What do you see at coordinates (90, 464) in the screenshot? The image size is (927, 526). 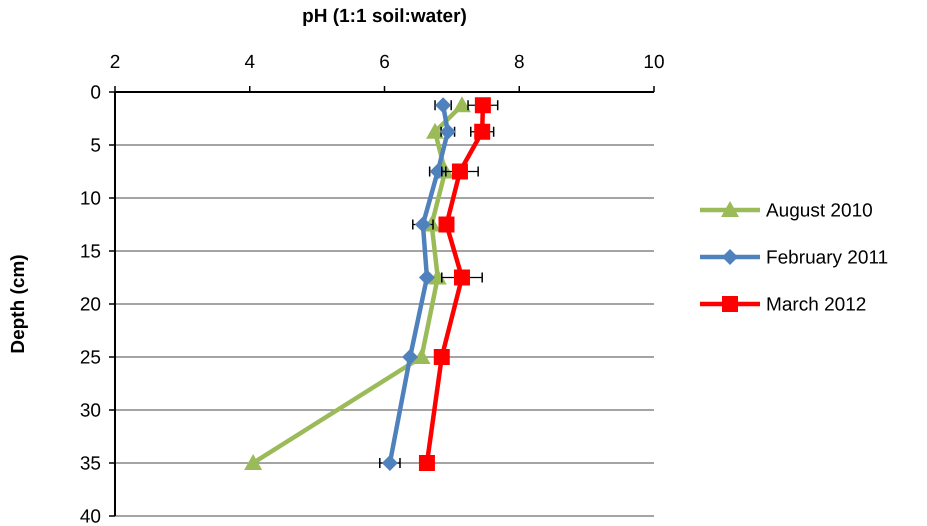 I see `y-tick-label: 35` at bounding box center [90, 464].